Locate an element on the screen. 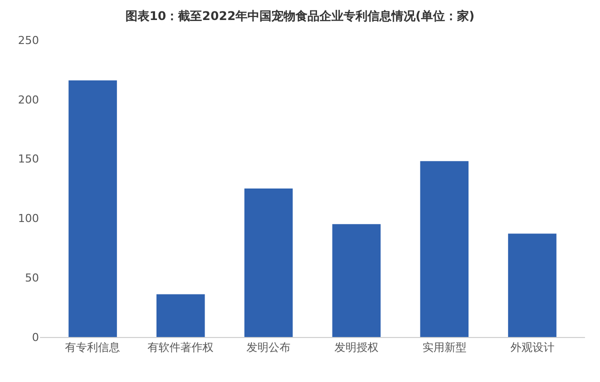 Image resolution: width=600 pixels, height=382 pixels. x-tick-label: 有软件著作权 is located at coordinates (181, 347).